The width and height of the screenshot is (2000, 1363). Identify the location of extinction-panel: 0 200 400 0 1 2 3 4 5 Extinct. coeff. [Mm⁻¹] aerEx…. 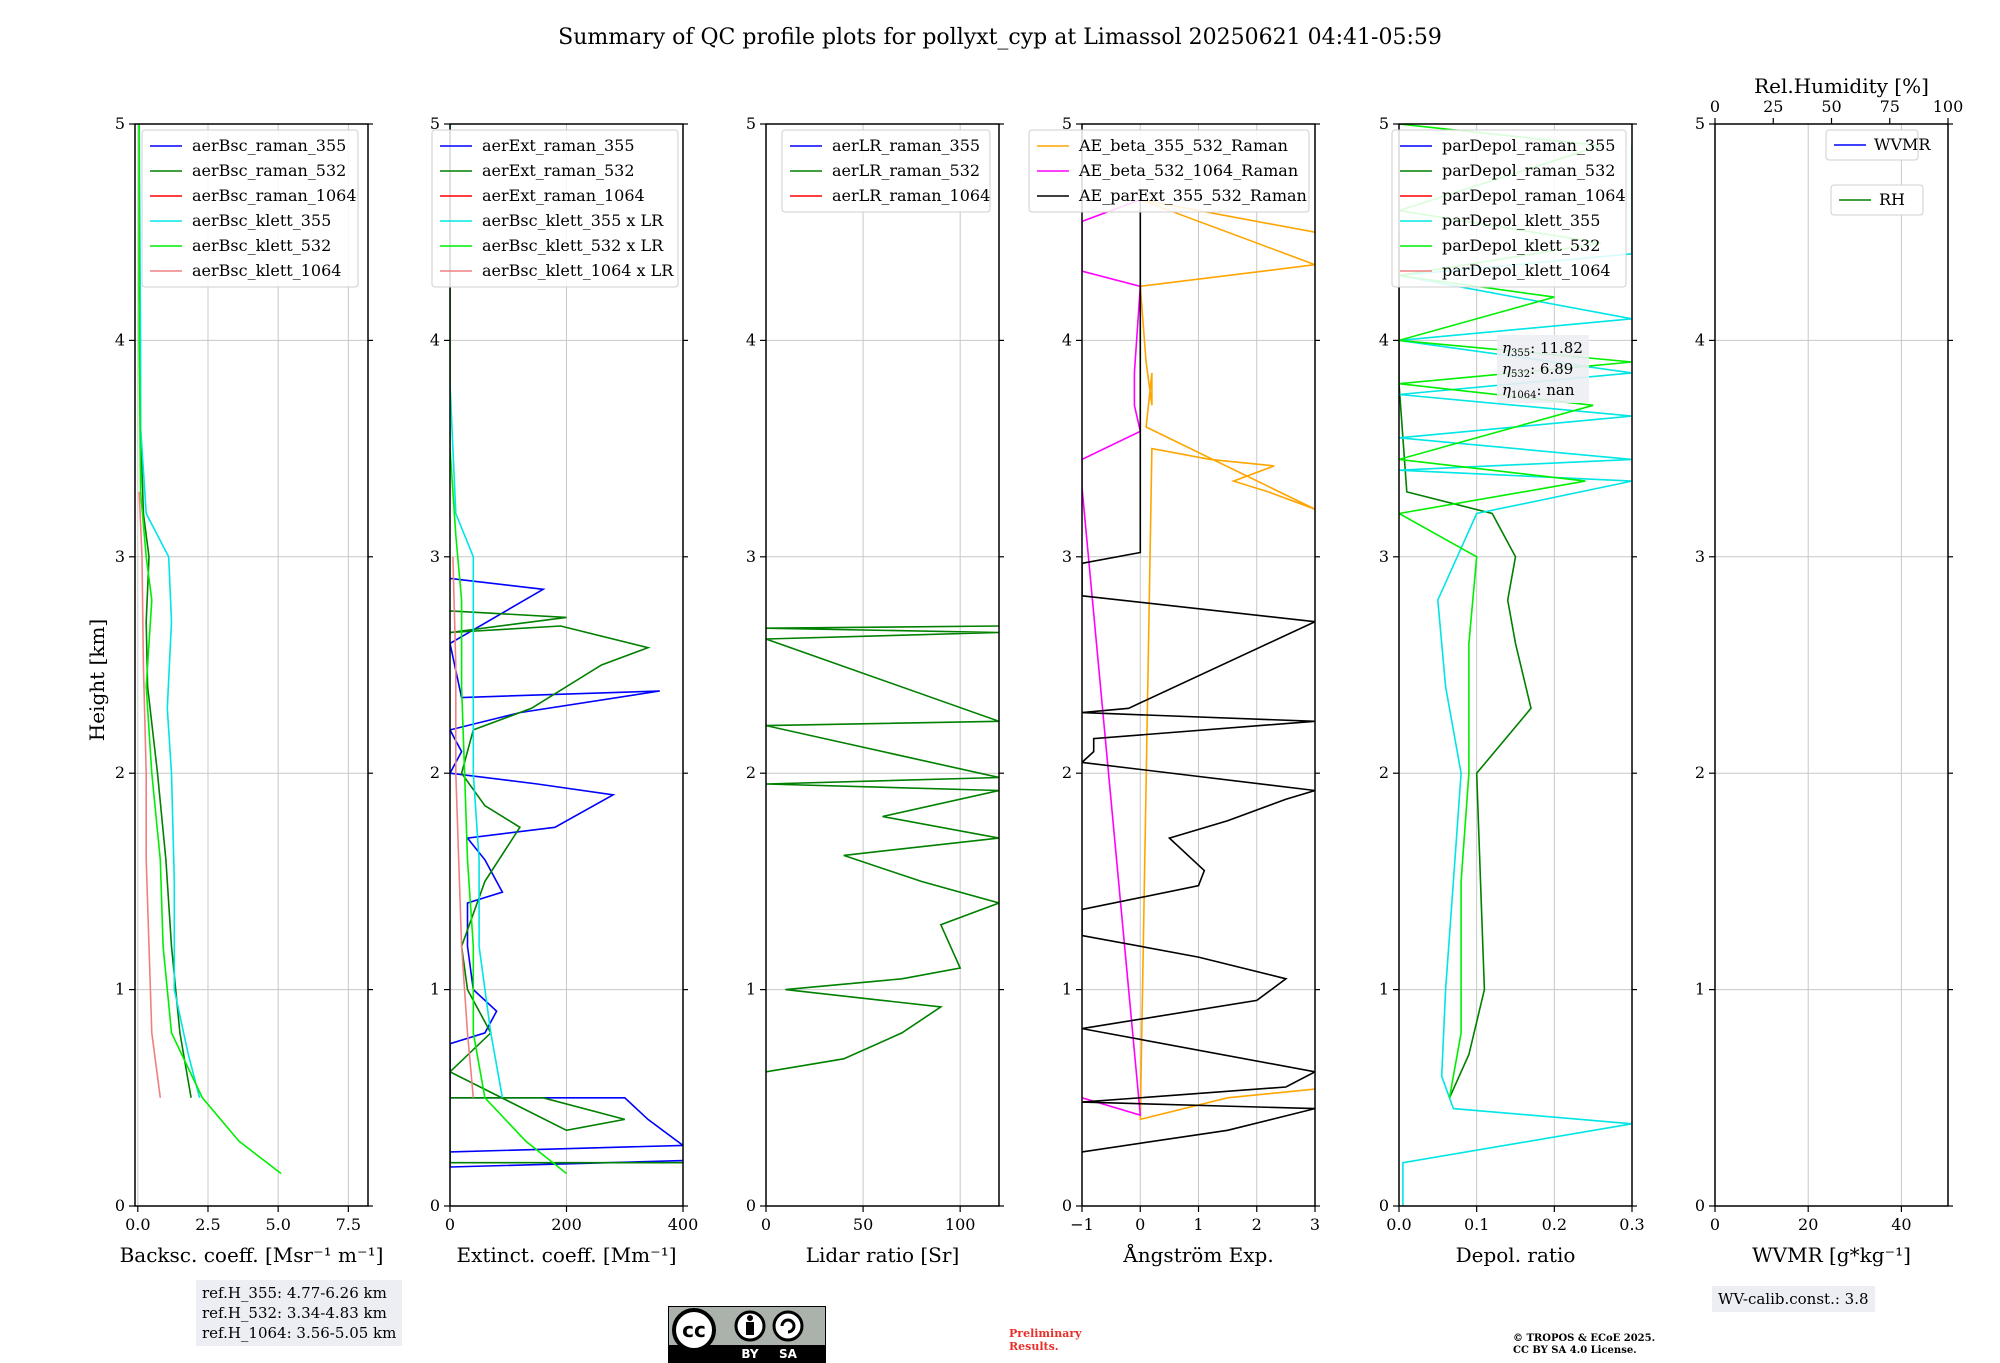
(564, 690).